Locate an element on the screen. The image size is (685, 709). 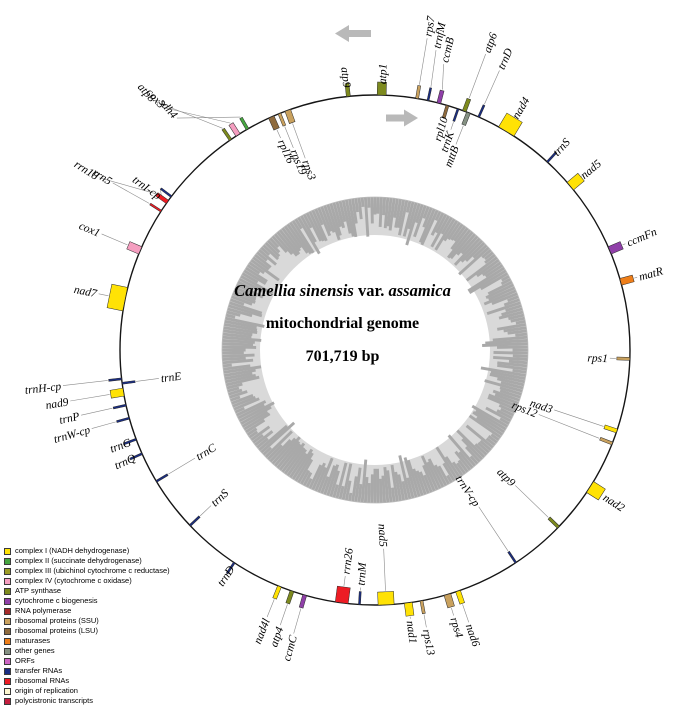
legend-item-ccm: cytochrome c biogenesis is located at coordinates (87, 601).